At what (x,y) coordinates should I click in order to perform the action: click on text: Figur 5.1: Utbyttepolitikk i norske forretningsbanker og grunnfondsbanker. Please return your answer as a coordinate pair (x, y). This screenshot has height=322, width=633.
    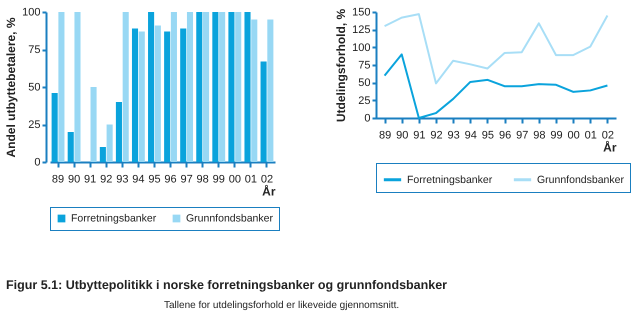
    Looking at the image, I should click on (227, 285).